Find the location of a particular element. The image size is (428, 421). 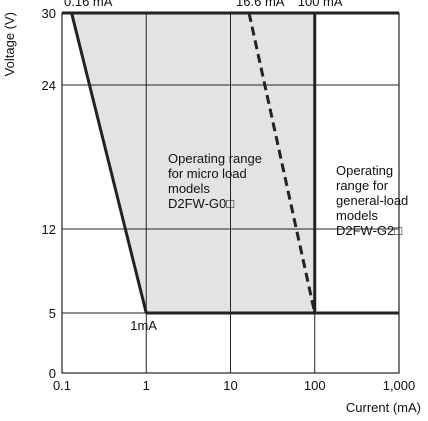

x-tick-label: 0.1 is located at coordinates (62, 385).